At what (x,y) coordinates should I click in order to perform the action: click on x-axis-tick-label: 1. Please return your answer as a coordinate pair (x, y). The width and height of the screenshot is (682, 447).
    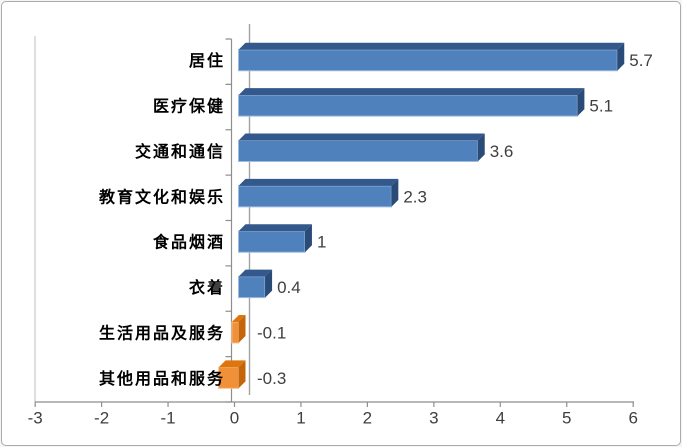
    Looking at the image, I should click on (300, 418).